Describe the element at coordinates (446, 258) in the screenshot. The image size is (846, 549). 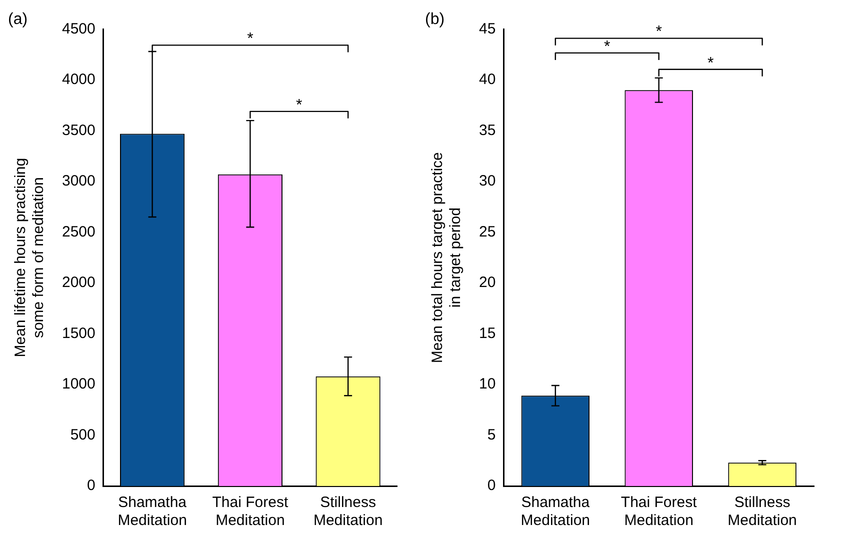
I see `y-axis-title: Mean total hours target practice in target period` at that location.